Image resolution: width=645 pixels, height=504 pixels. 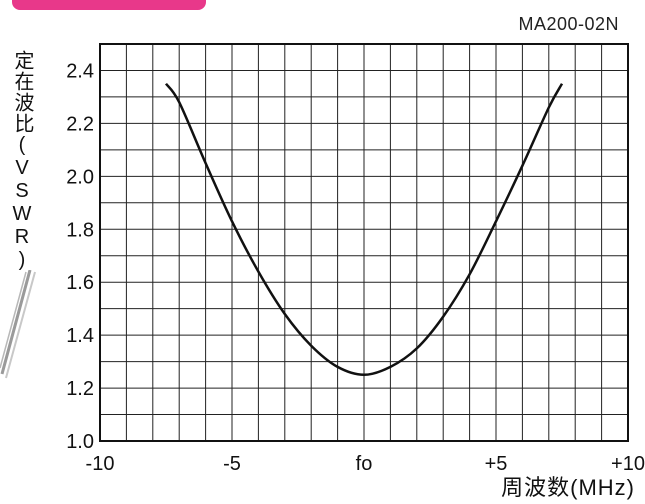 I want to click on y-axis-title: 定在波比(VSWR), so click(x=22, y=161).